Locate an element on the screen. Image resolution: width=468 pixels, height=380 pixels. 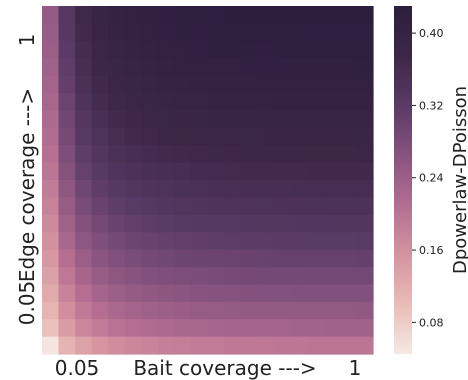
colorbar-tick-label: 0.32 is located at coordinates (431, 105).